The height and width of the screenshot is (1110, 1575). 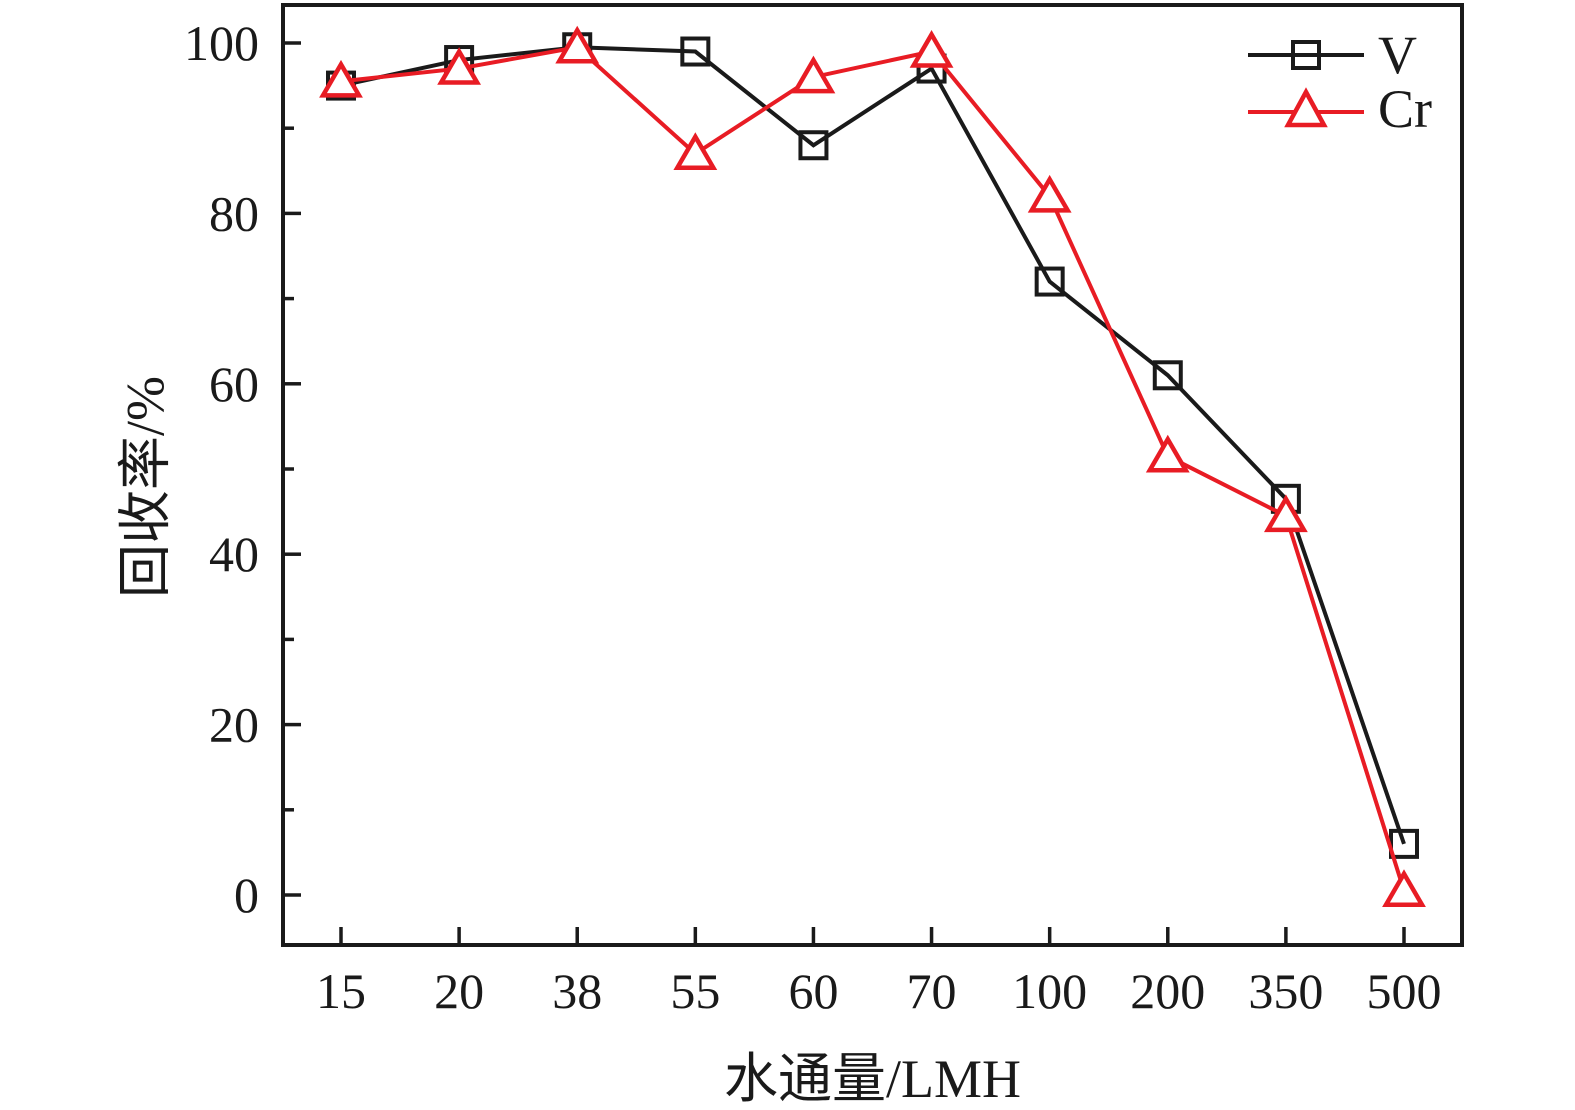 I want to click on x-axis-ticks, so click(x=872, y=935).